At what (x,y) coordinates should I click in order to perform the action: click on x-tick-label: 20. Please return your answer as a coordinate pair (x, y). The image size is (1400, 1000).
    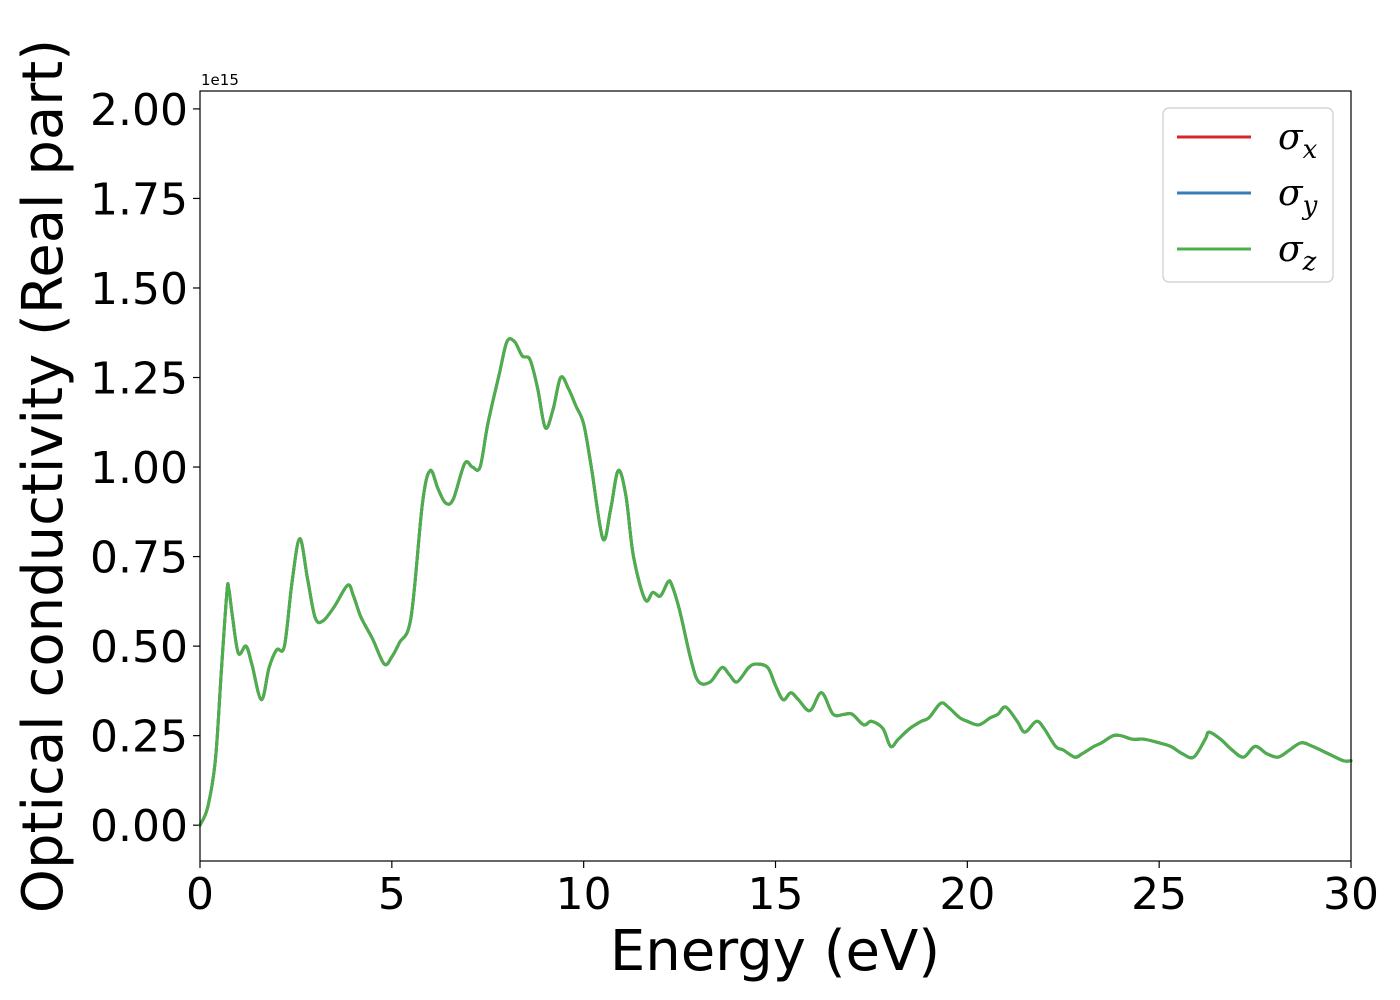
    Looking at the image, I should click on (967, 894).